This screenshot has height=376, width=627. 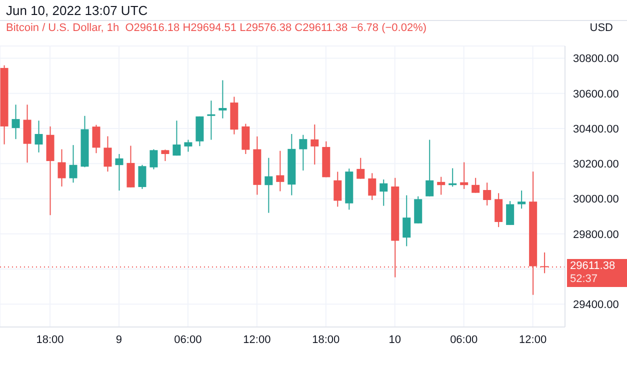 What do you see at coordinates (596, 305) in the screenshot?
I see `y-tick-label: 29400.00` at bounding box center [596, 305].